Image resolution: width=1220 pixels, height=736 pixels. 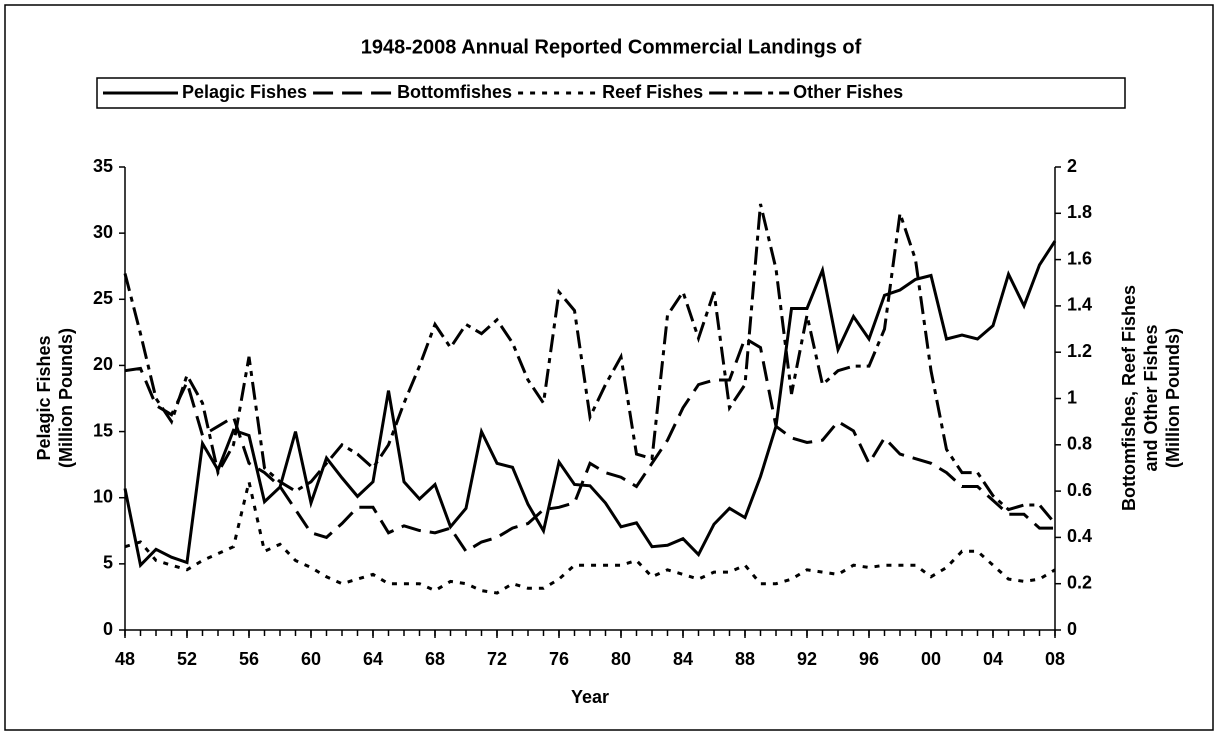 What do you see at coordinates (869, 659) in the screenshot?
I see `x-tick-label: 96` at bounding box center [869, 659].